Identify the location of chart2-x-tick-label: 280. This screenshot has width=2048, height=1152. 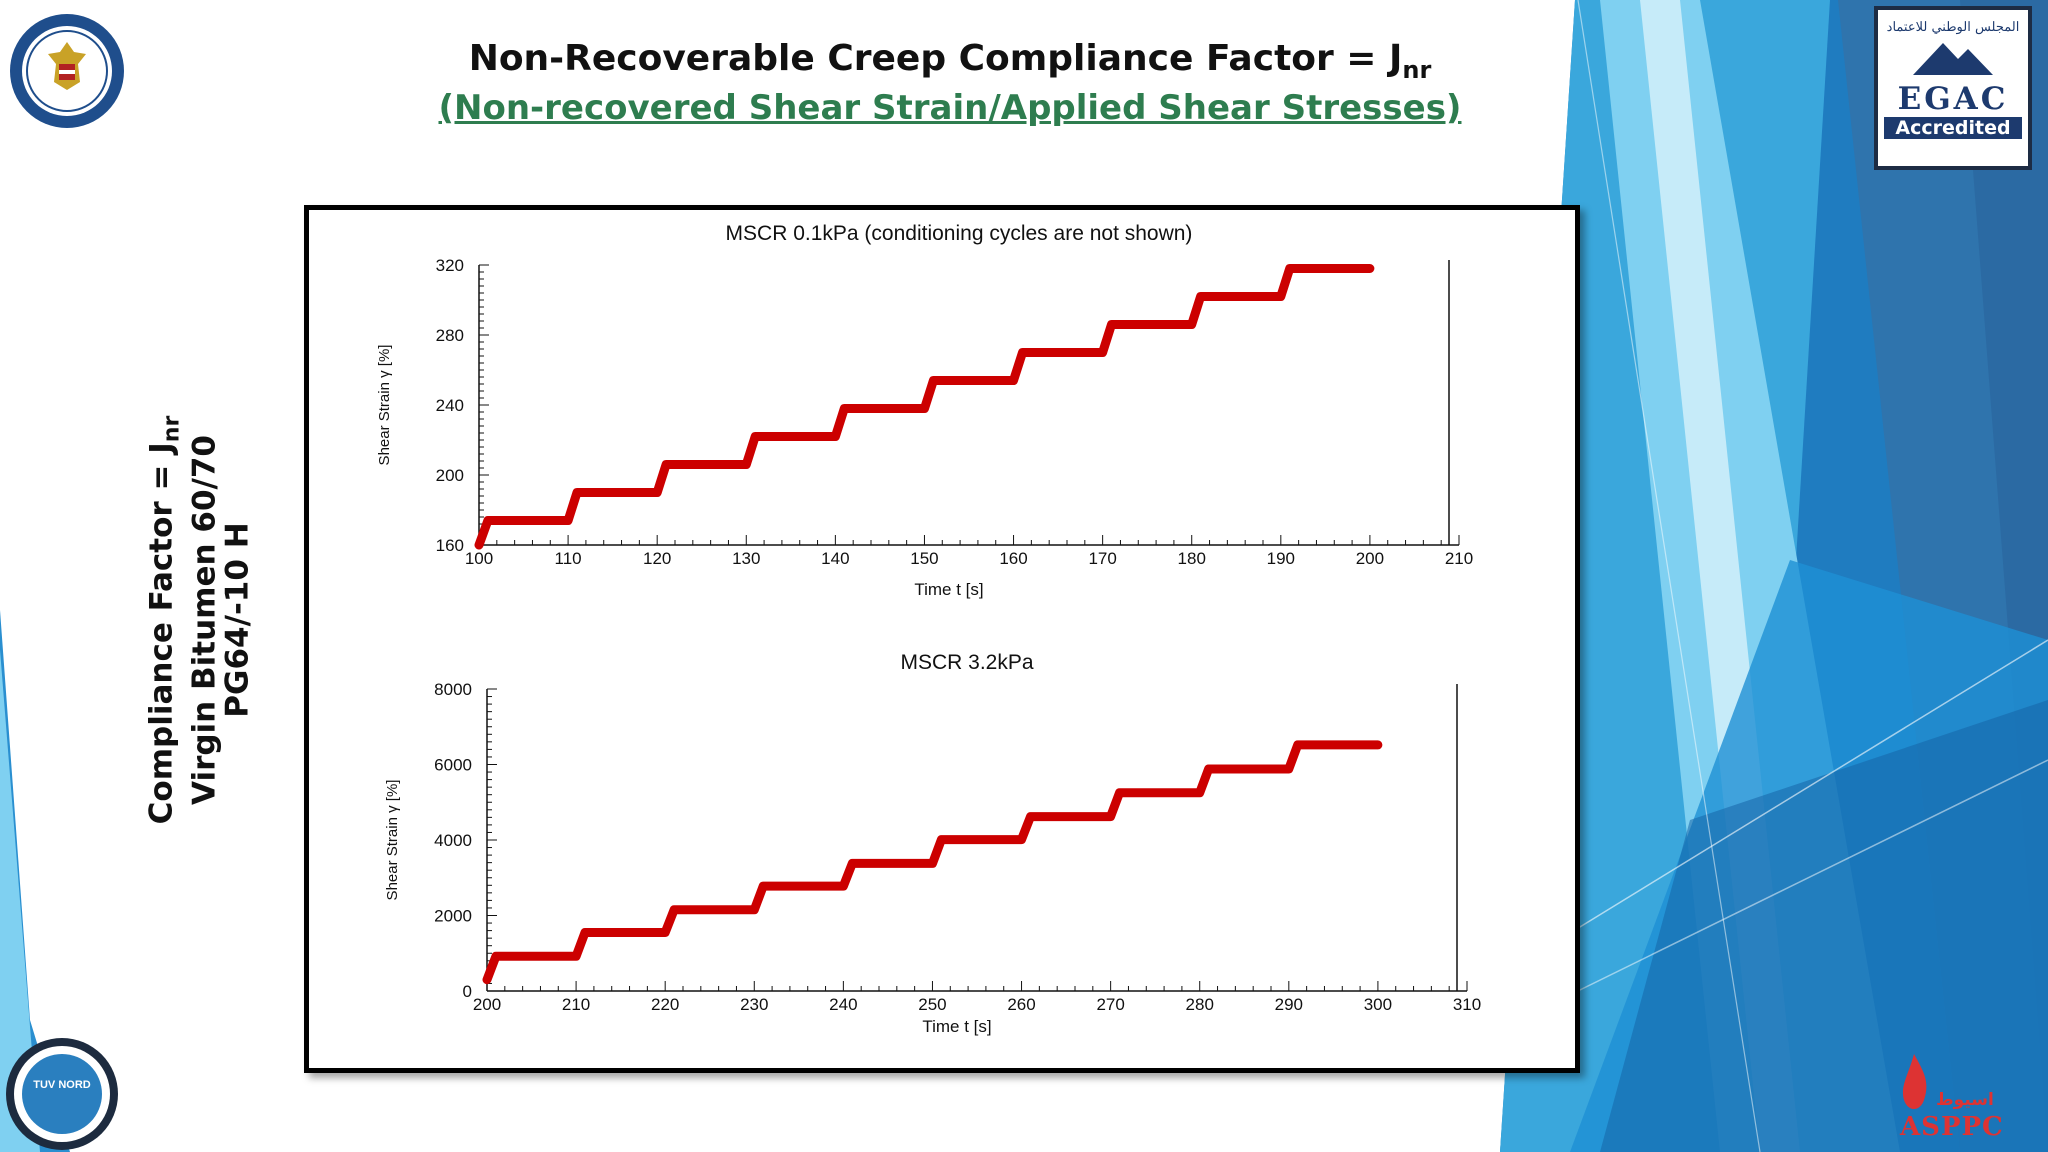
(1200, 1004).